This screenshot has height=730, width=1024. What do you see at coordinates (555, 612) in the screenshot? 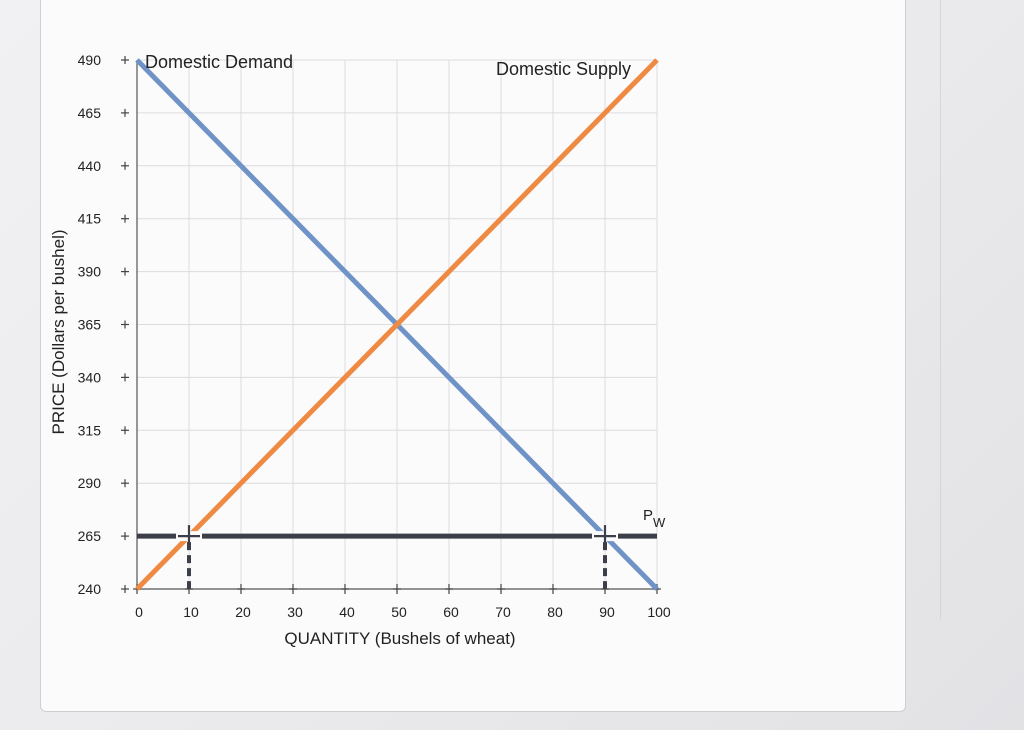
I see `x-tick-label: 80` at bounding box center [555, 612].